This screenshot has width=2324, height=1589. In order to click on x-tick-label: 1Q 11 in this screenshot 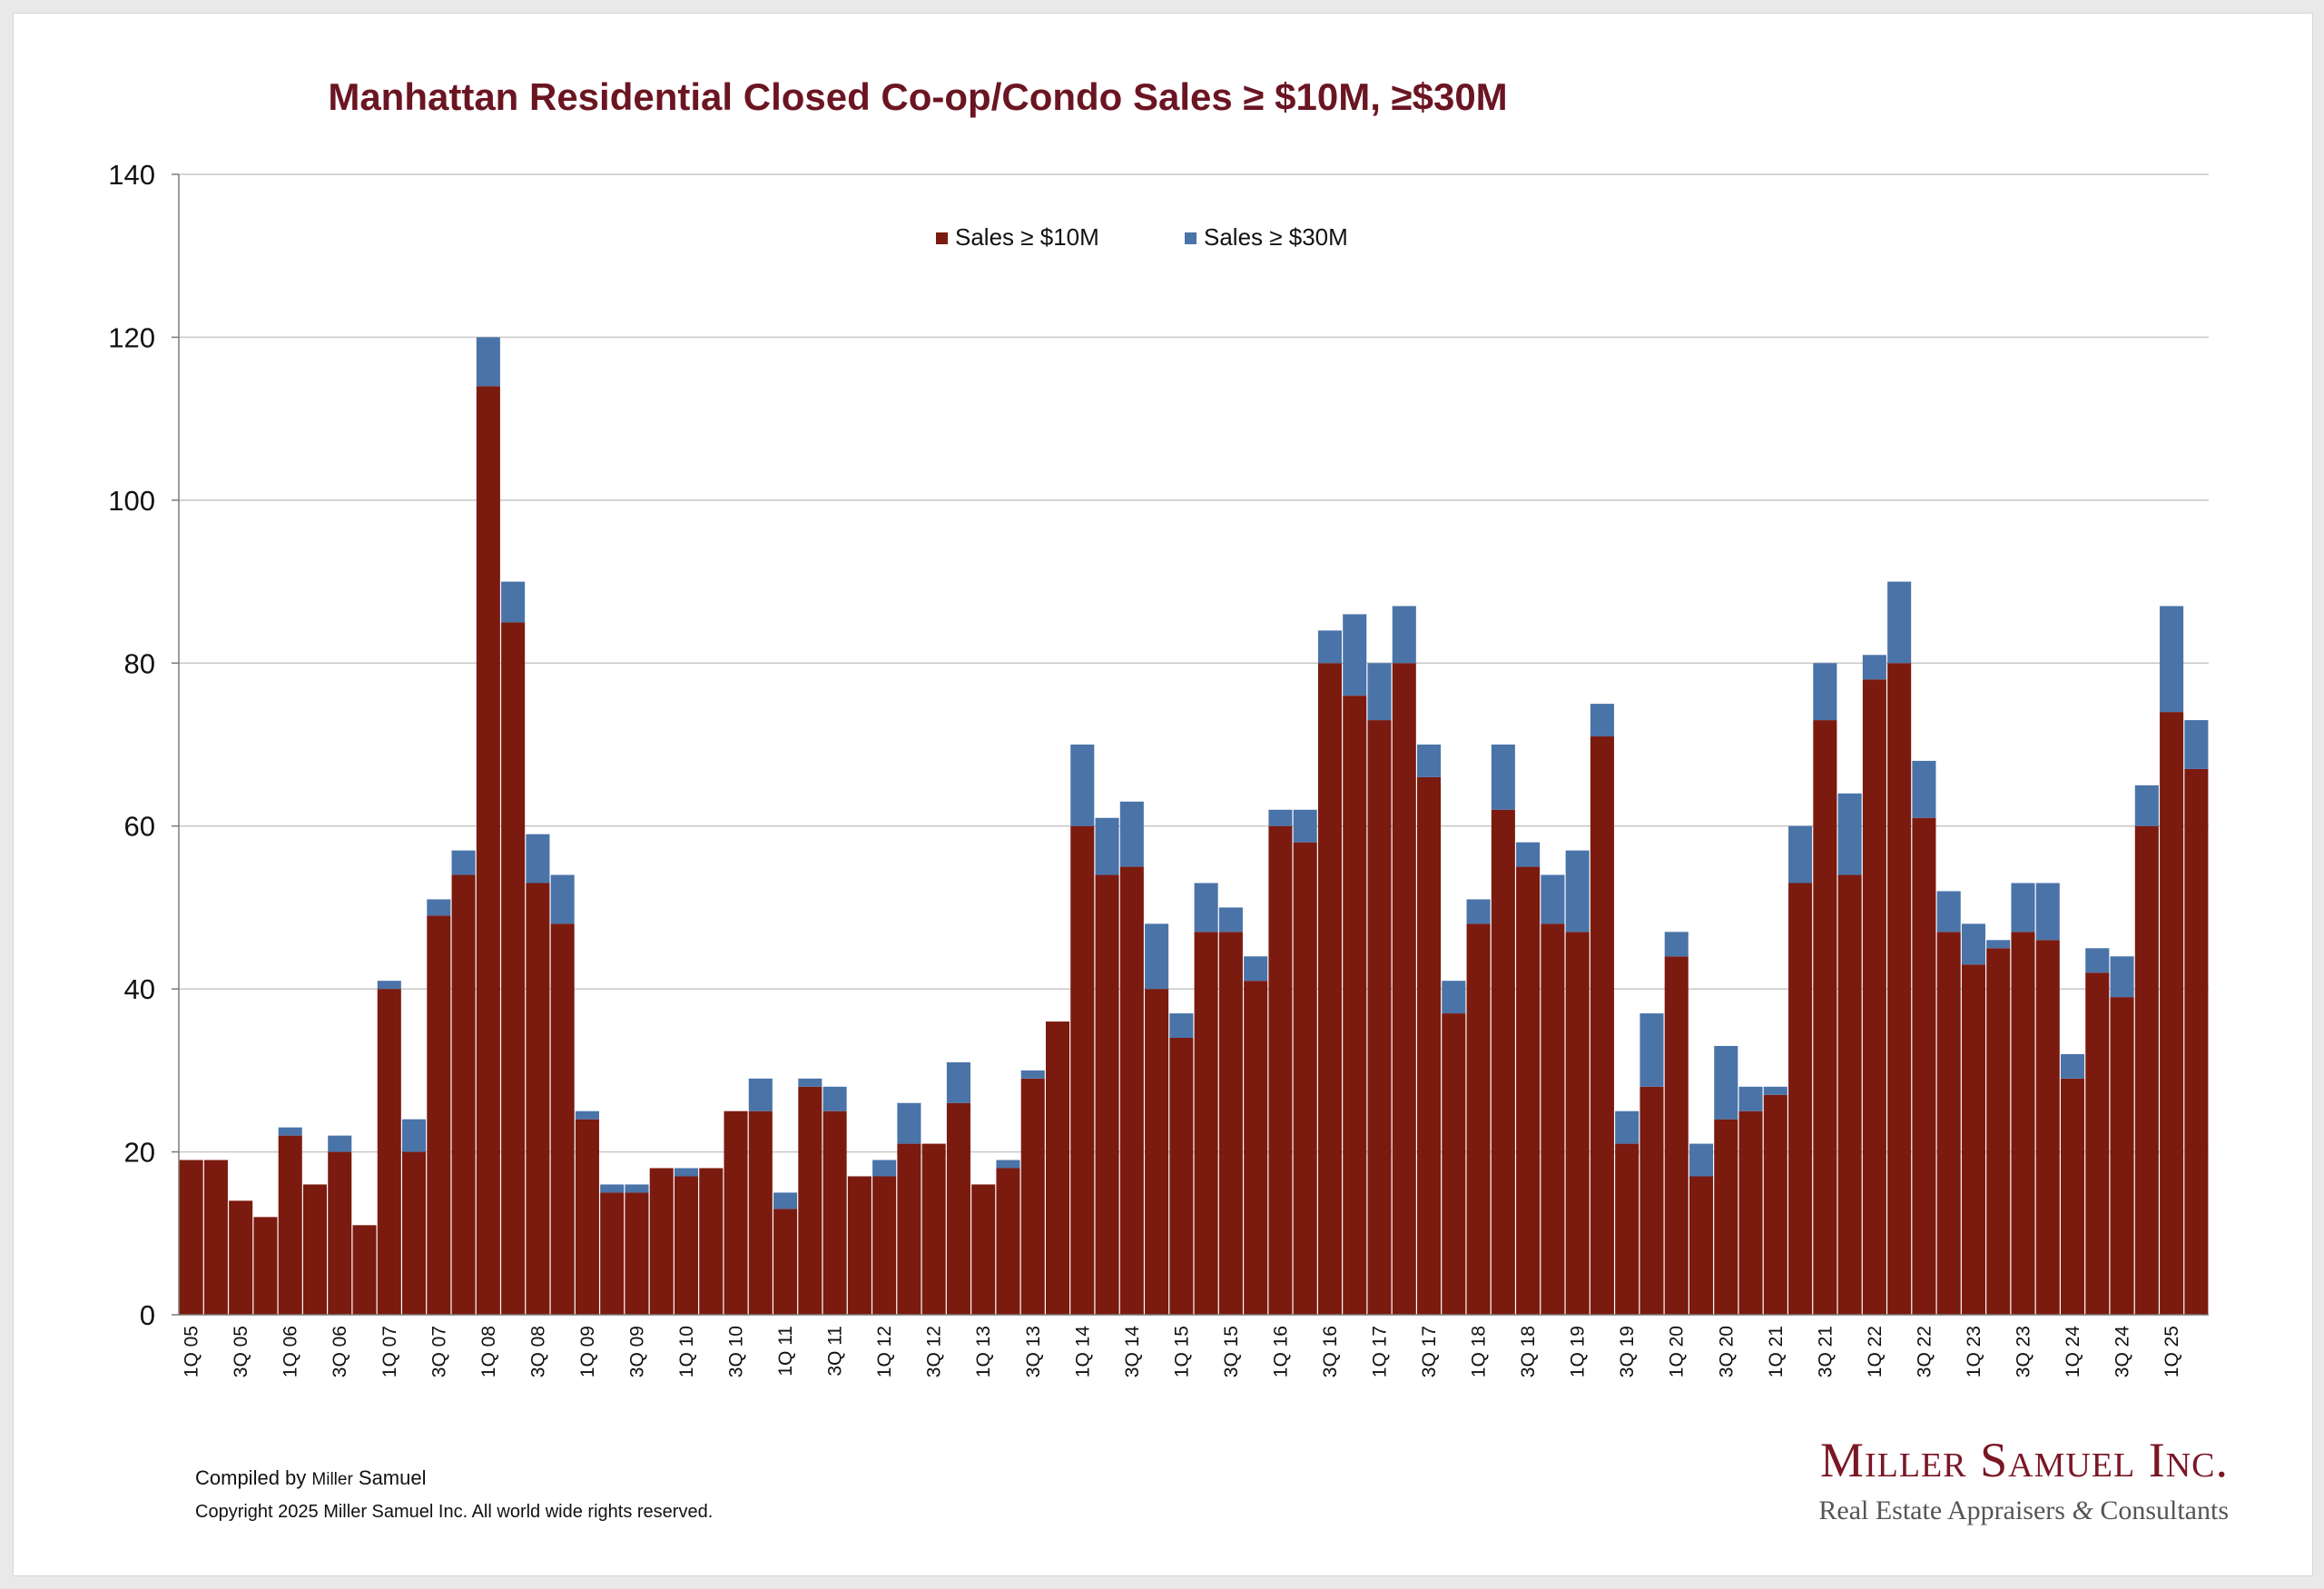, I will do `click(785, 1351)`.